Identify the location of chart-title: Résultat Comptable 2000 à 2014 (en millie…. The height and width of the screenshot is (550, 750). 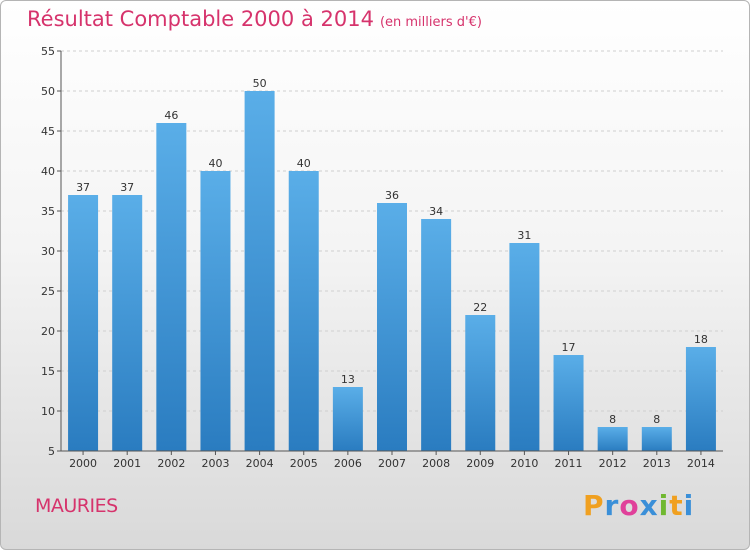
(254, 19).